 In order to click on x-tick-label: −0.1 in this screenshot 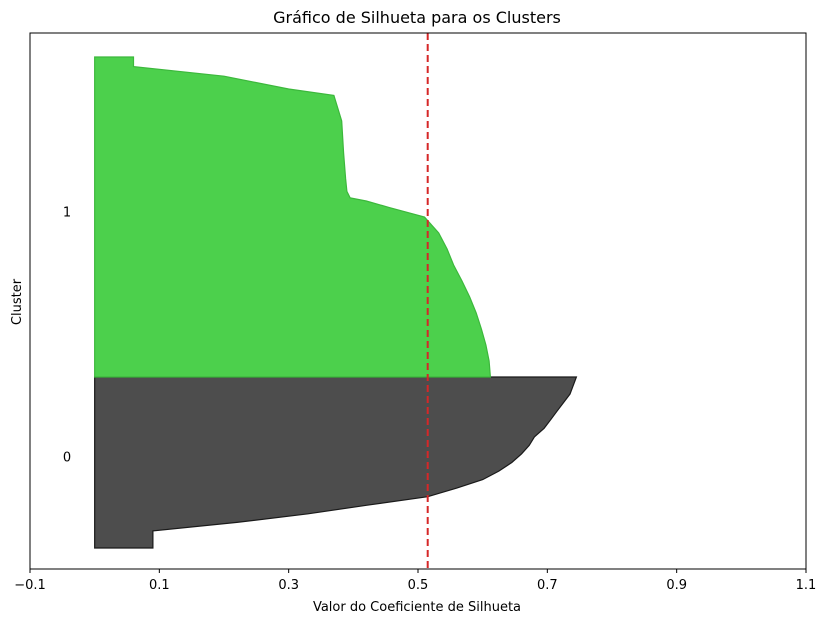, I will do `click(30, 585)`.